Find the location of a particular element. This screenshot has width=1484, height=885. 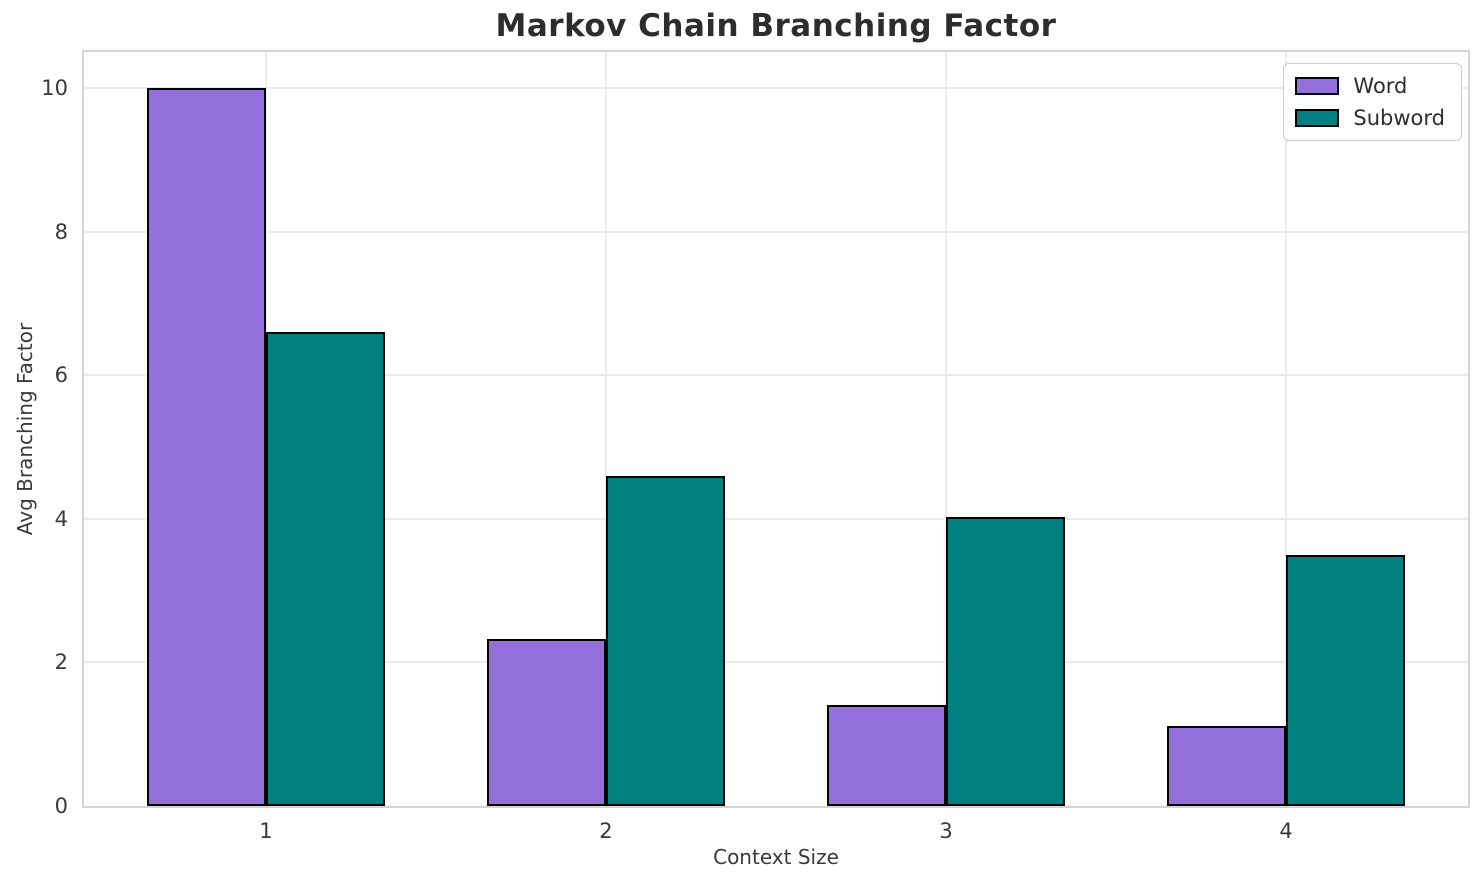

x-tick-label-3: 3 is located at coordinates (946, 831).